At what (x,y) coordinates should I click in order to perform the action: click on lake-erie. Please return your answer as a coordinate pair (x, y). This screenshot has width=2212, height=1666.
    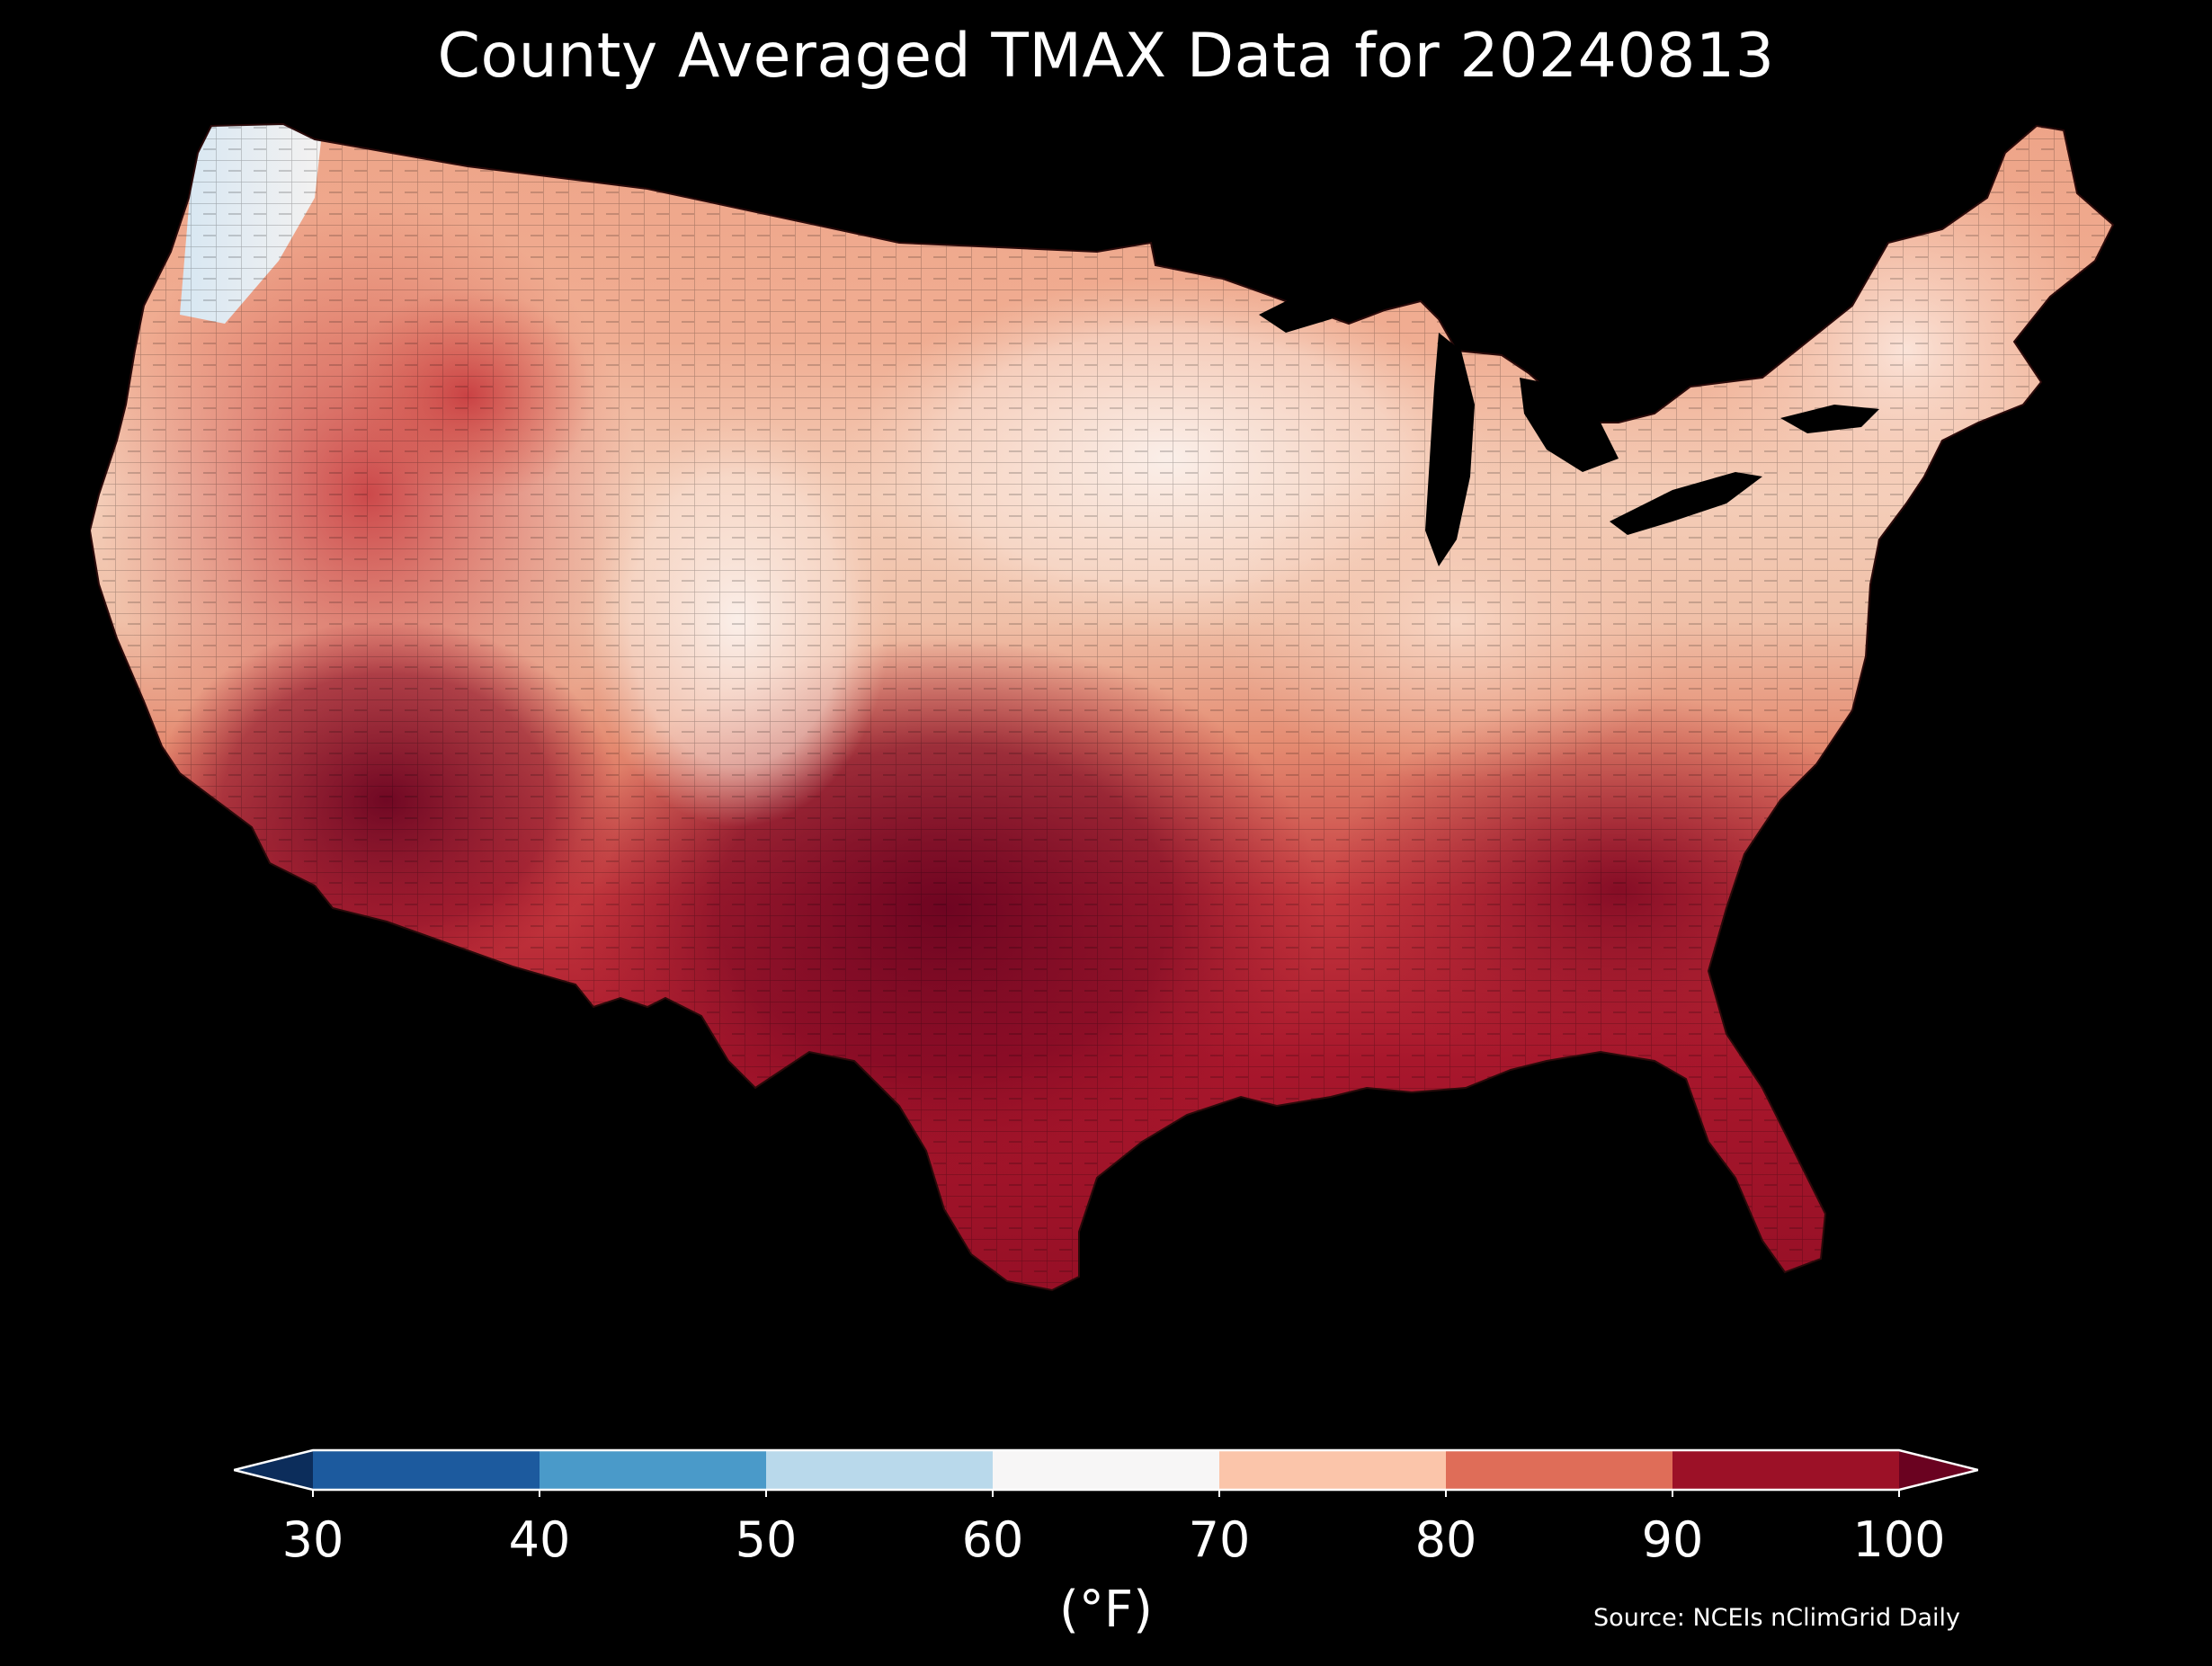
    Looking at the image, I should click on (1686, 504).